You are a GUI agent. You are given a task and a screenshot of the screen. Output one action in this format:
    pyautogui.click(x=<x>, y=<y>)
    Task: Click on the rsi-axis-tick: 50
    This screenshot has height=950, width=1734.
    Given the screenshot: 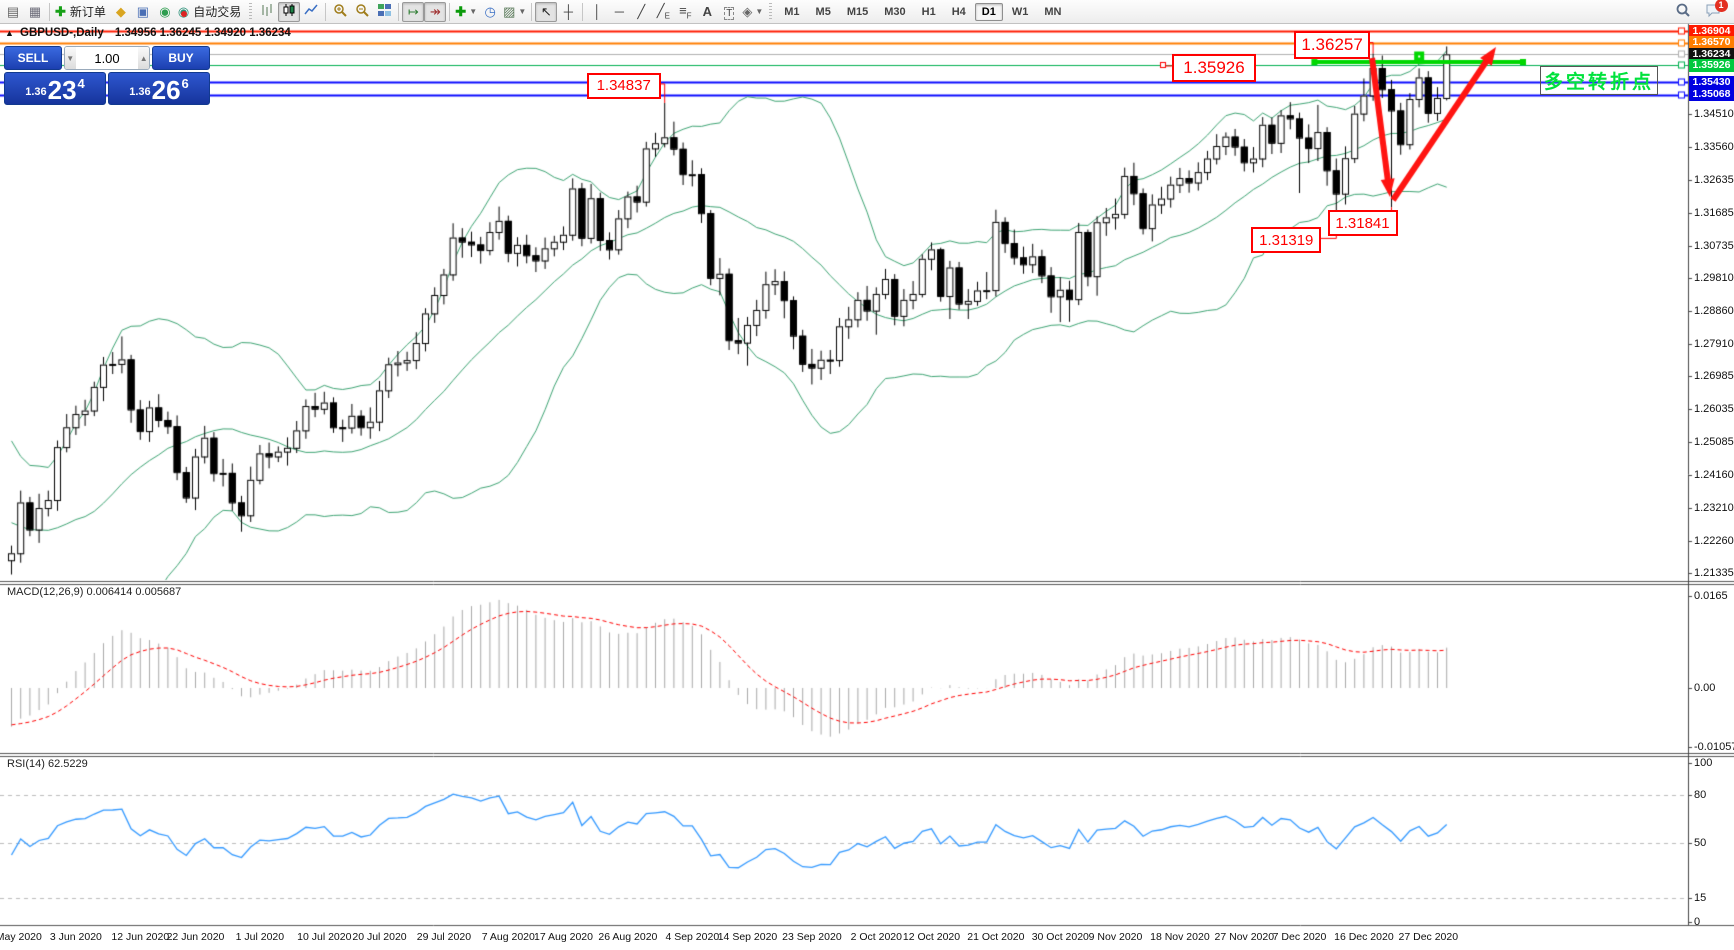 What is the action you would take?
    pyautogui.click(x=1700, y=842)
    